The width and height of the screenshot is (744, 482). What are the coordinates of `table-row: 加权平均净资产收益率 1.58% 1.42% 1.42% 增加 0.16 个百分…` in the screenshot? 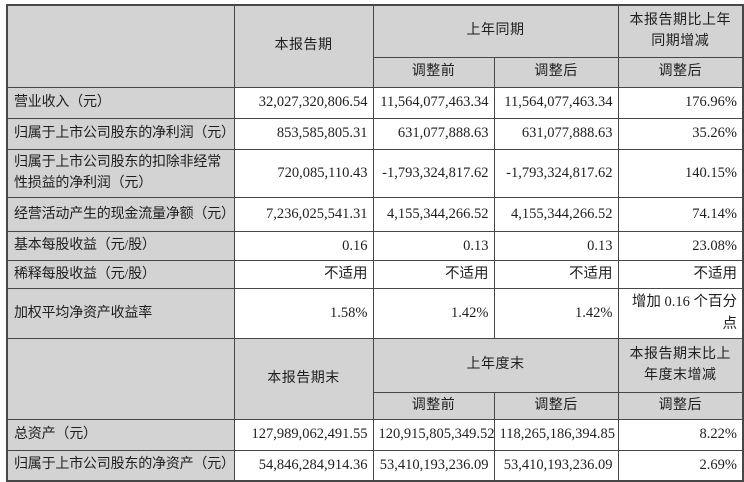 It's located at (375, 313).